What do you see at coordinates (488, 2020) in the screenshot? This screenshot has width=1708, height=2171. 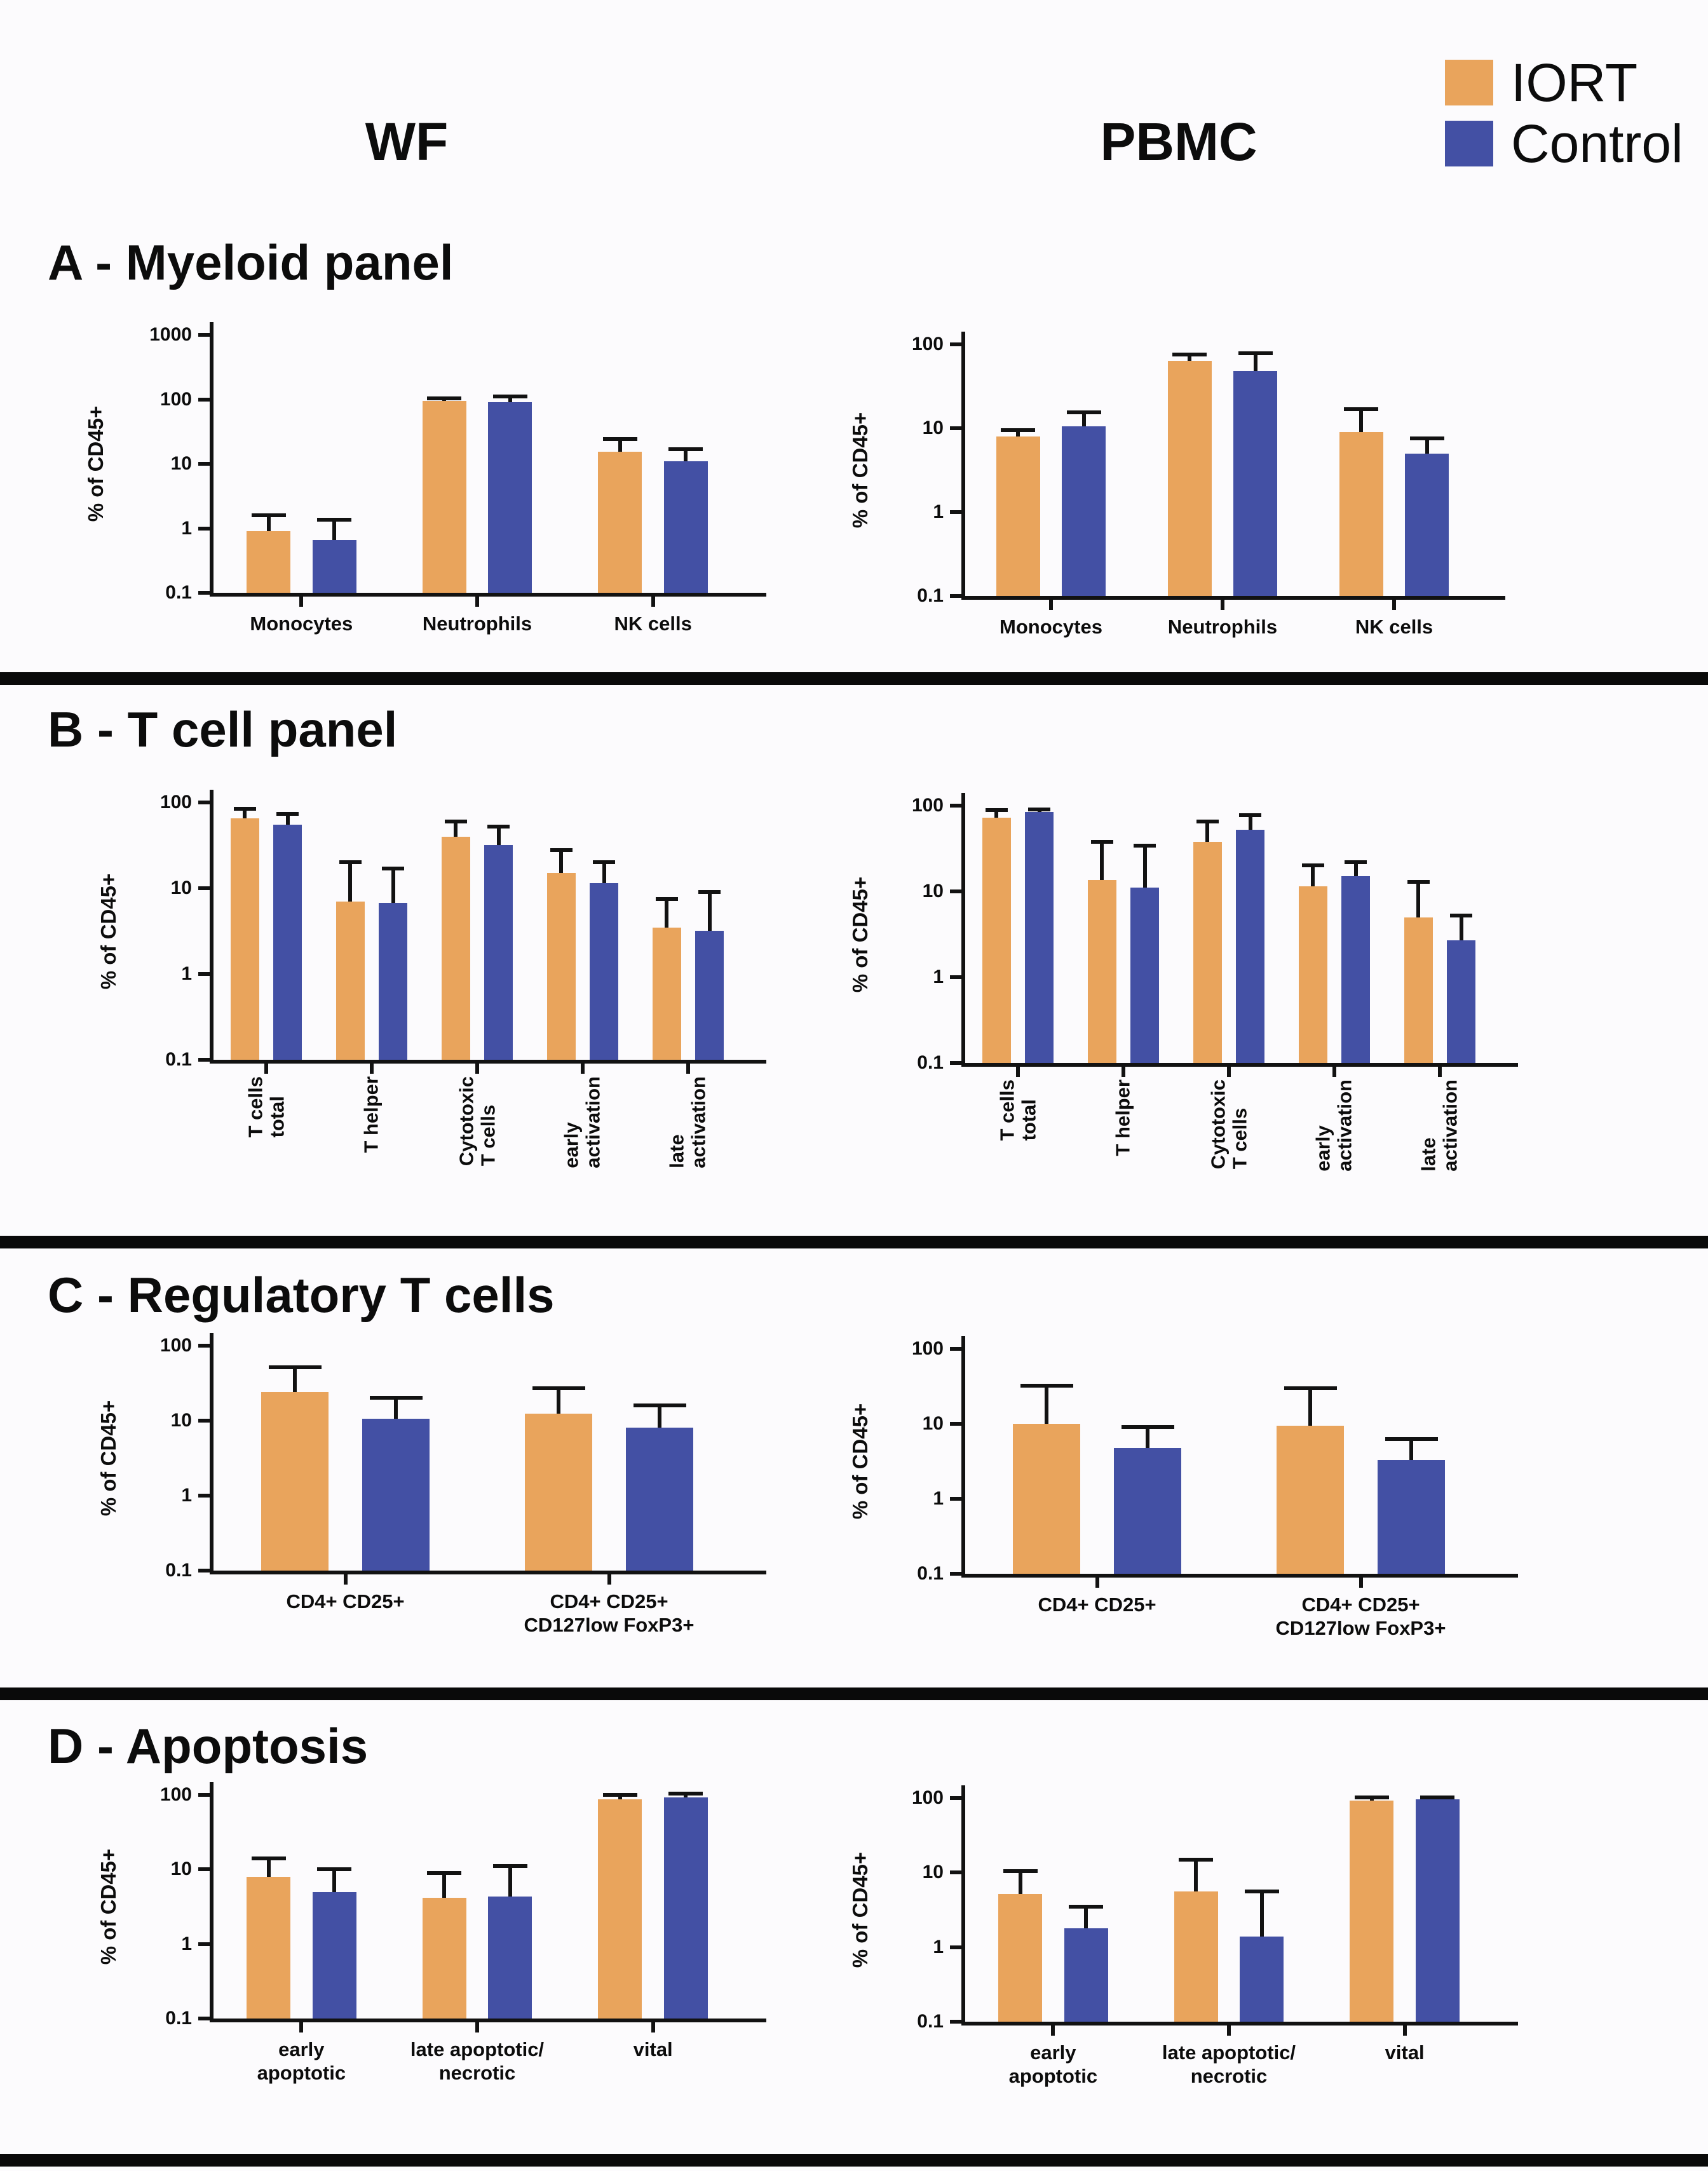 I see `x-axis-line` at bounding box center [488, 2020].